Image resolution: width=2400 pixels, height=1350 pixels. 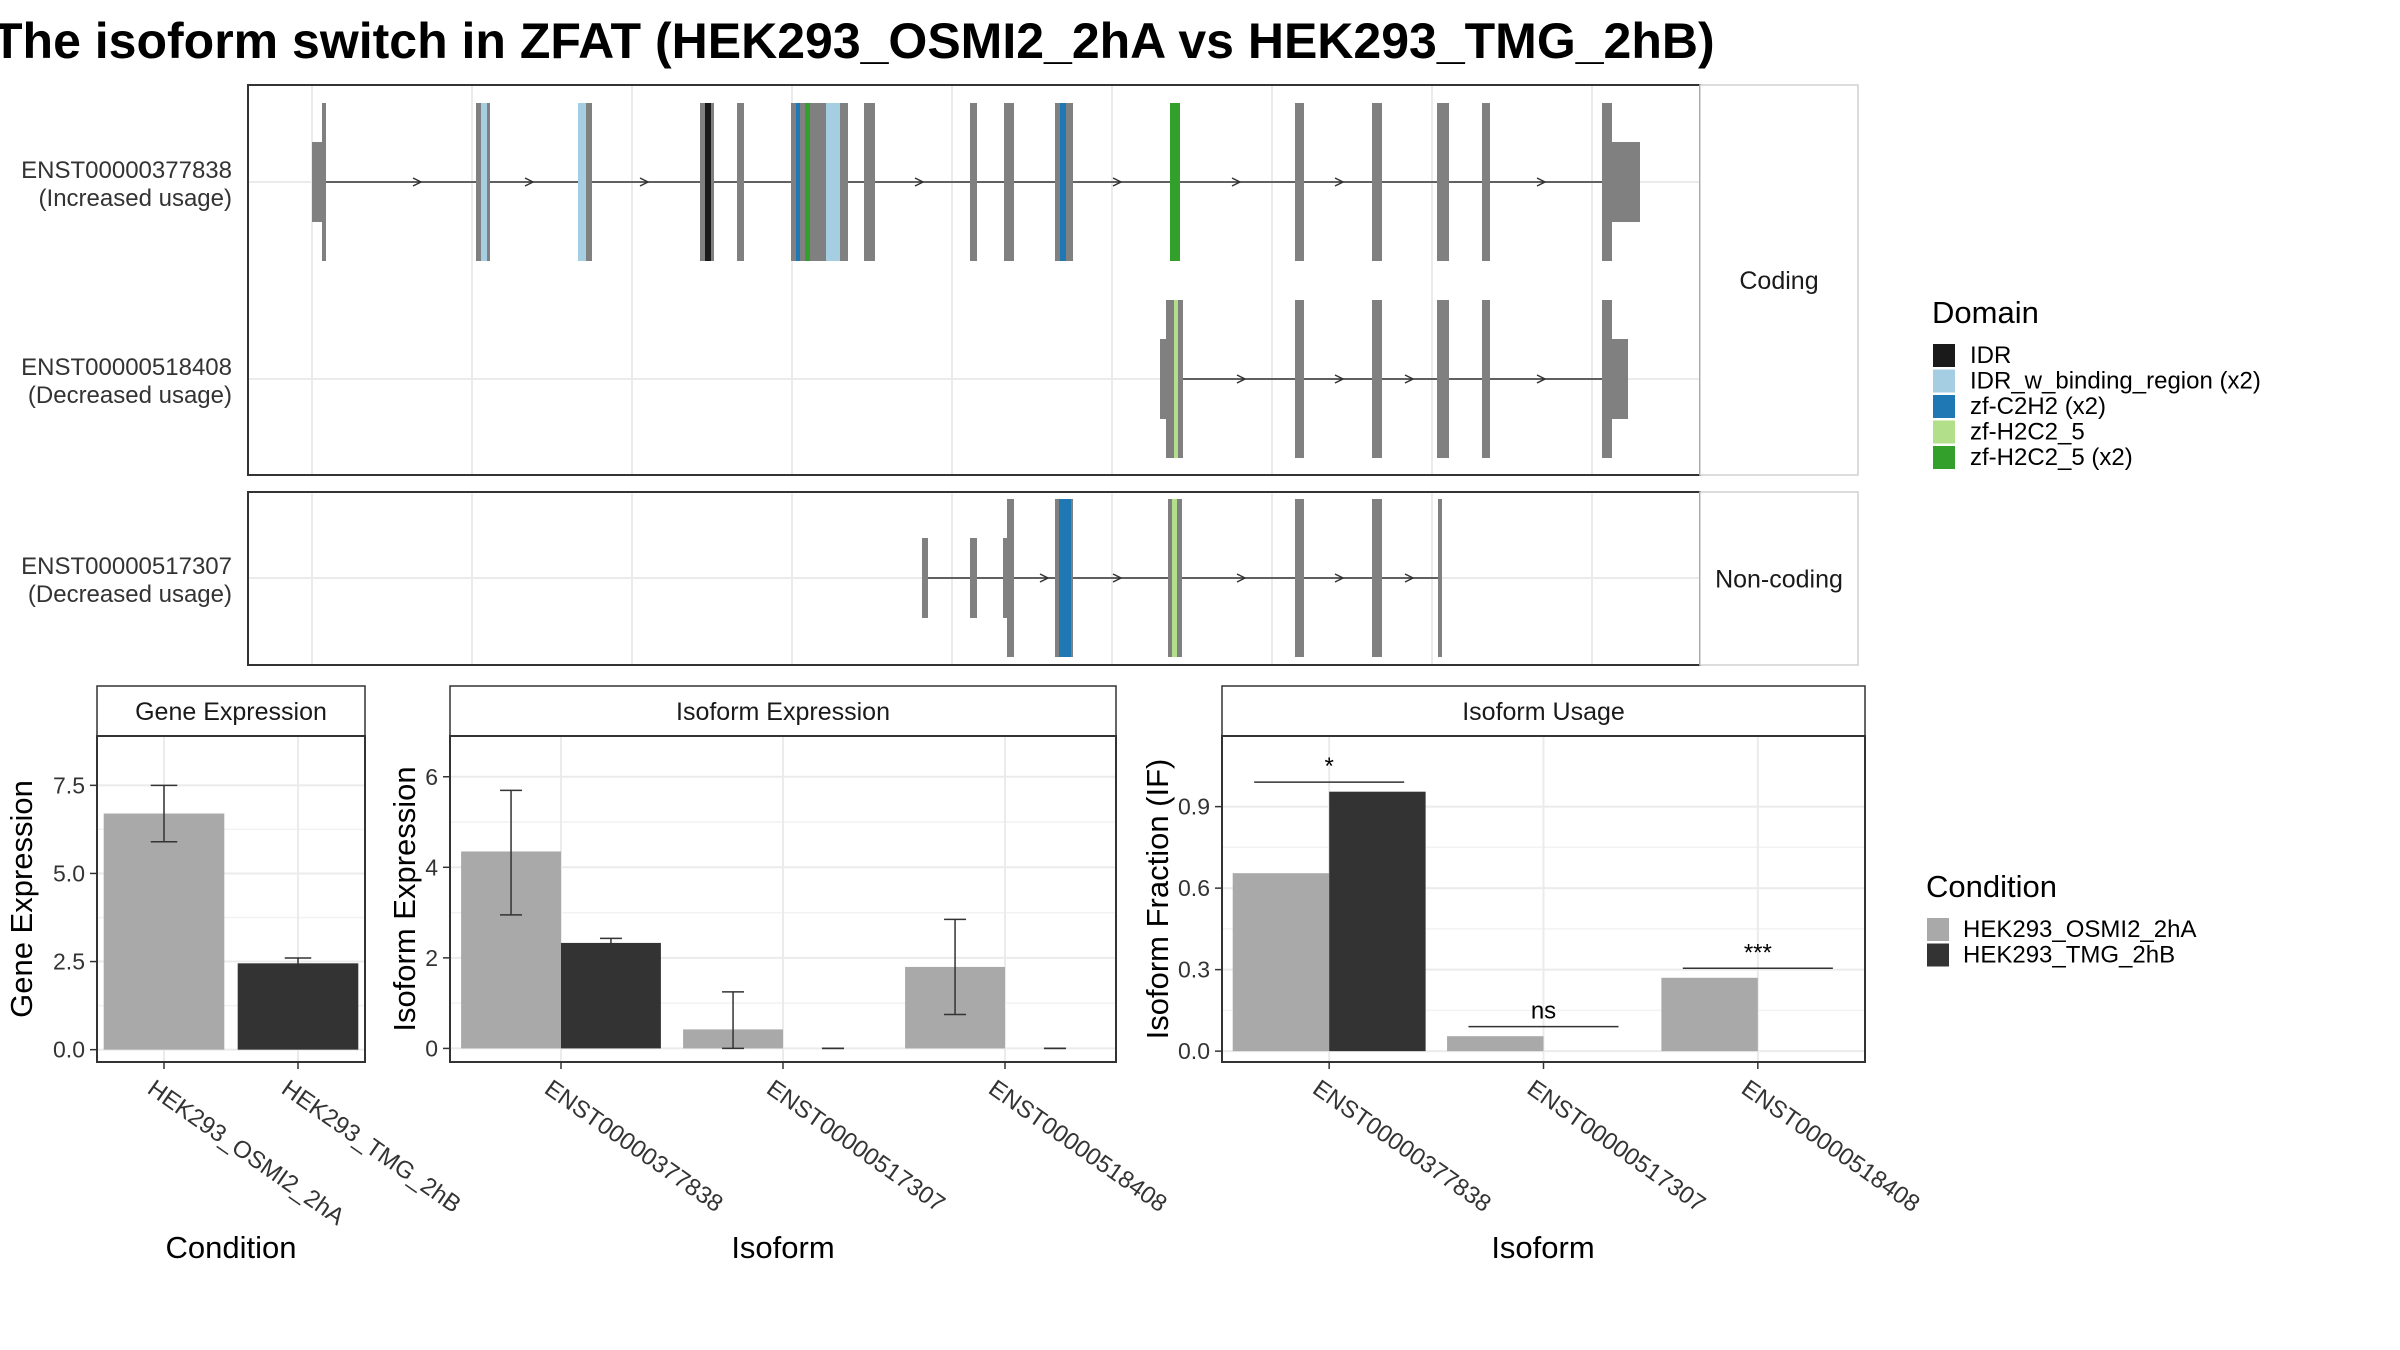 What do you see at coordinates (69, 962) in the screenshot?
I see `y-tick-label: 2.5` at bounding box center [69, 962].